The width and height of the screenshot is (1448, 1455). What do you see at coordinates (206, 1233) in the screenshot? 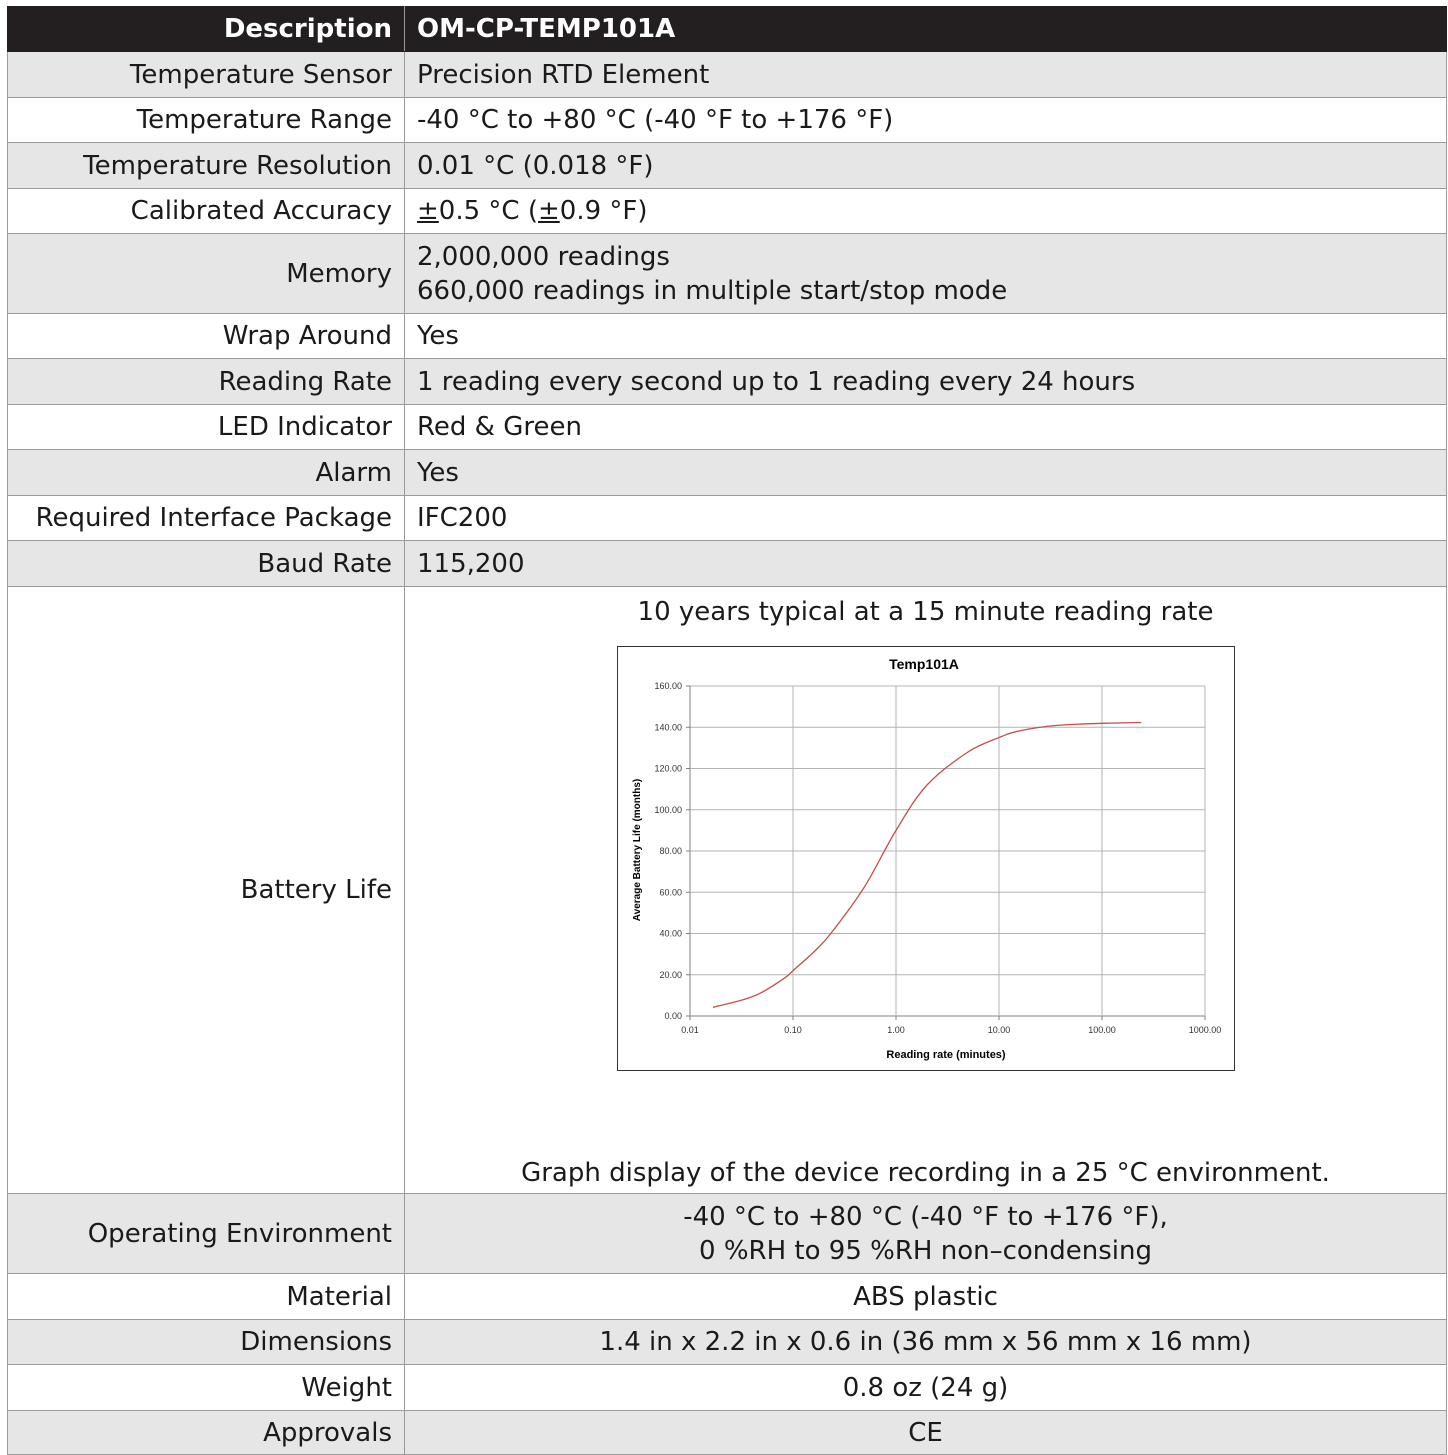
I see `row-label: Operating Environment` at bounding box center [206, 1233].